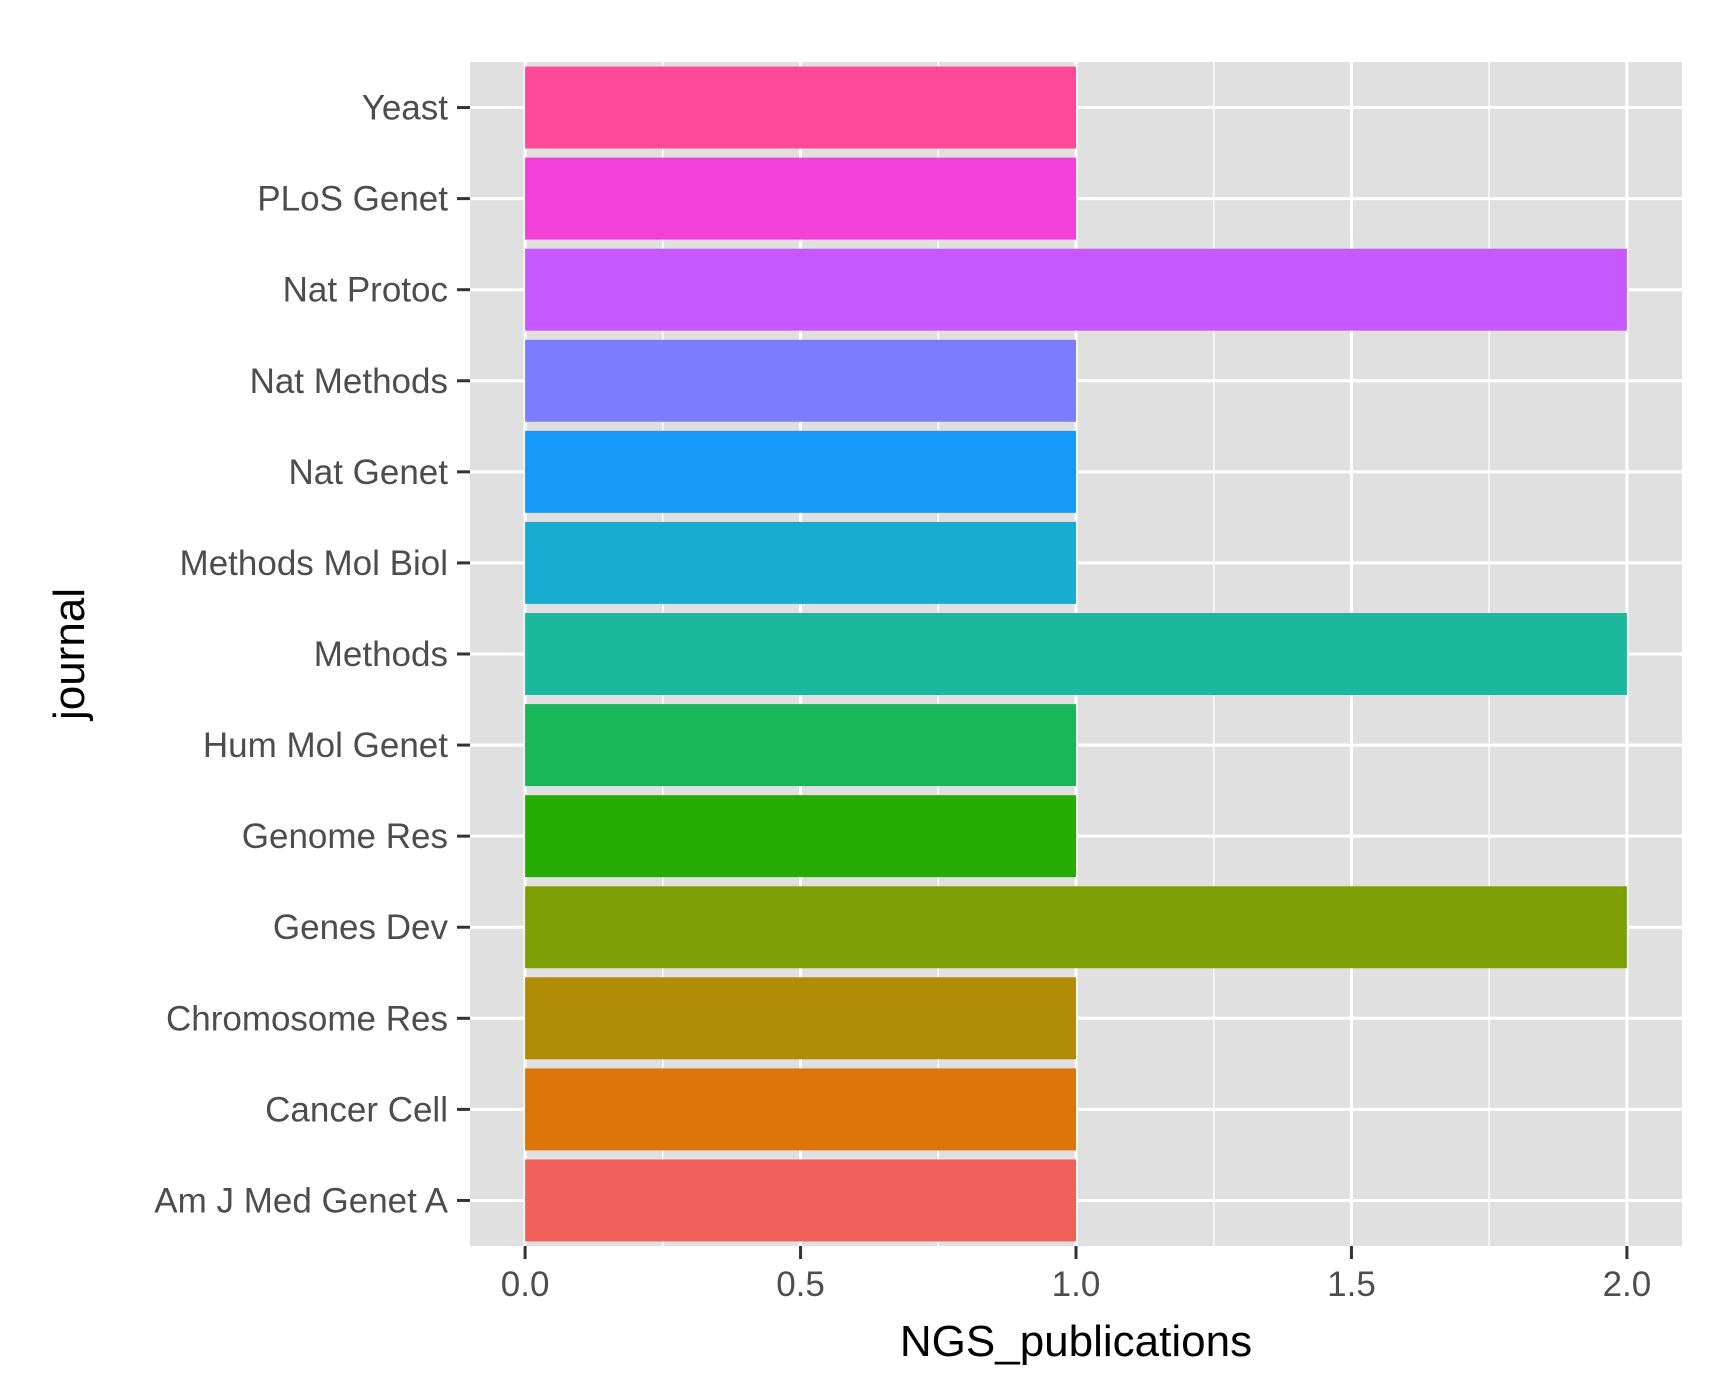 This screenshot has height=1383, width=1716. I want to click on x-axis: 0.0 0.5 1.0 1.5 2.0, so click(1076, 1275).